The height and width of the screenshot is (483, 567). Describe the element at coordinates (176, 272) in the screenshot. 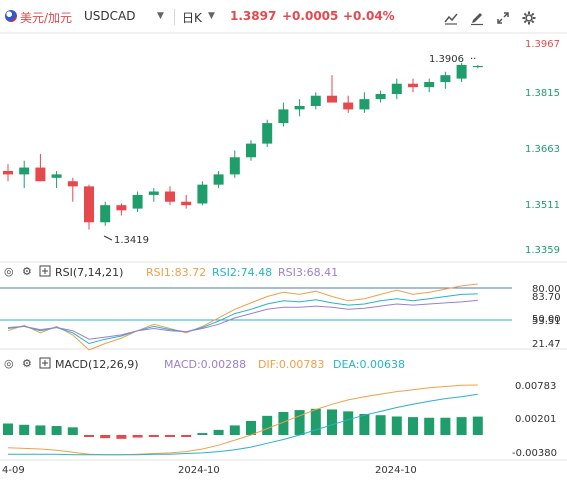

I see `rsi1-value: RSI1:83.72` at that location.